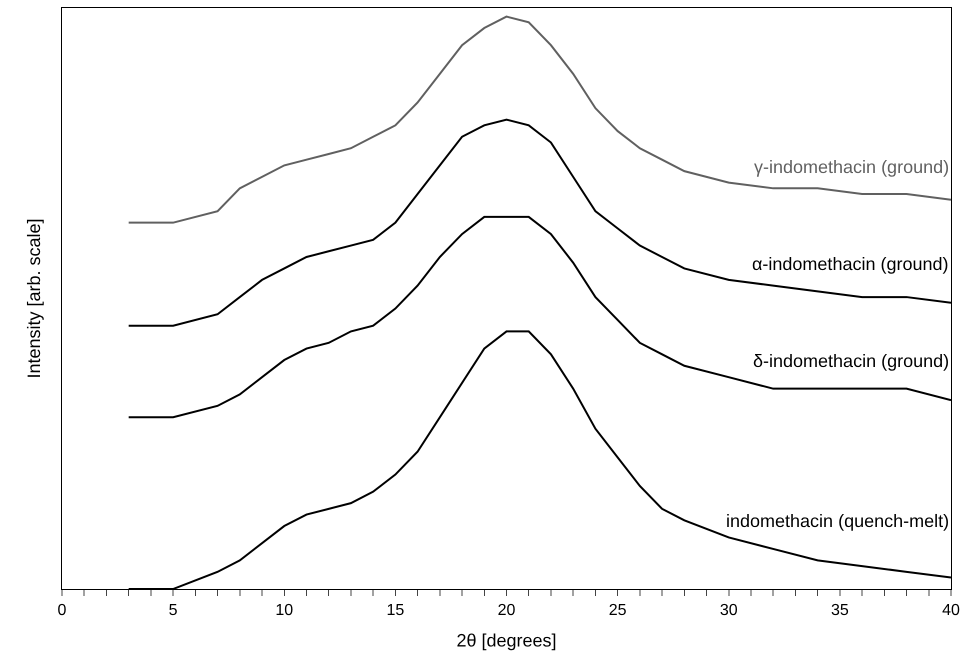  Describe the element at coordinates (851, 361) in the screenshot. I see `series-label: δ-indomethacin (ground)` at that location.